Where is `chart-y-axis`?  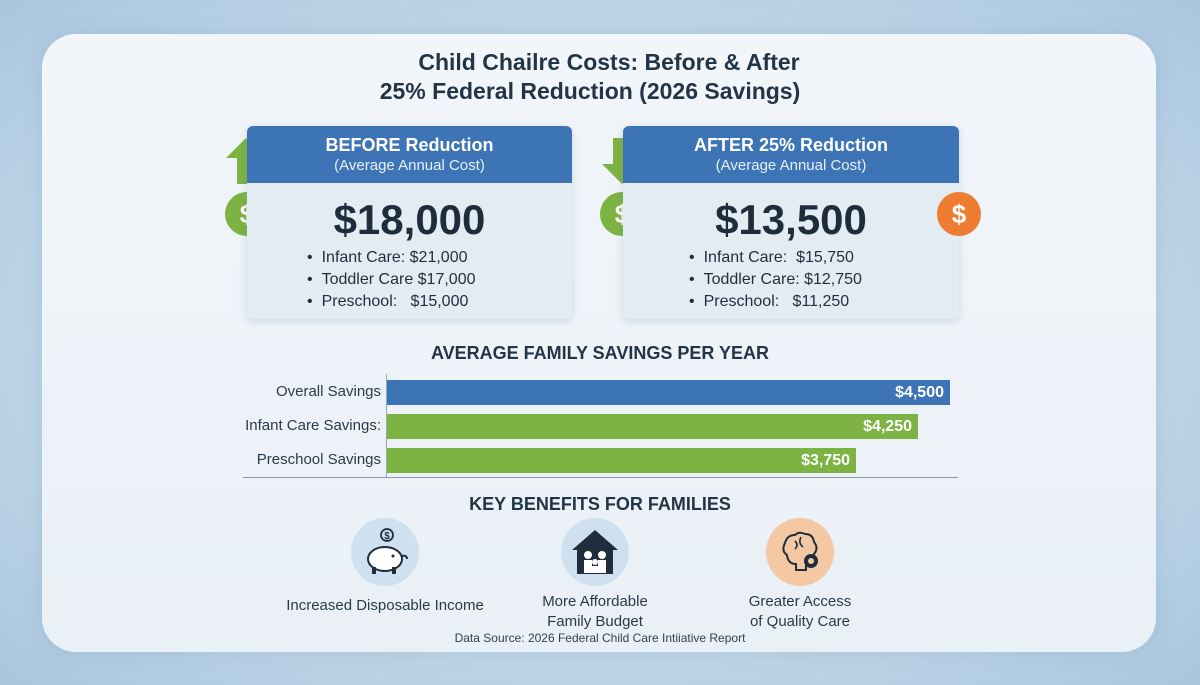
chart-y-axis is located at coordinates (386, 426).